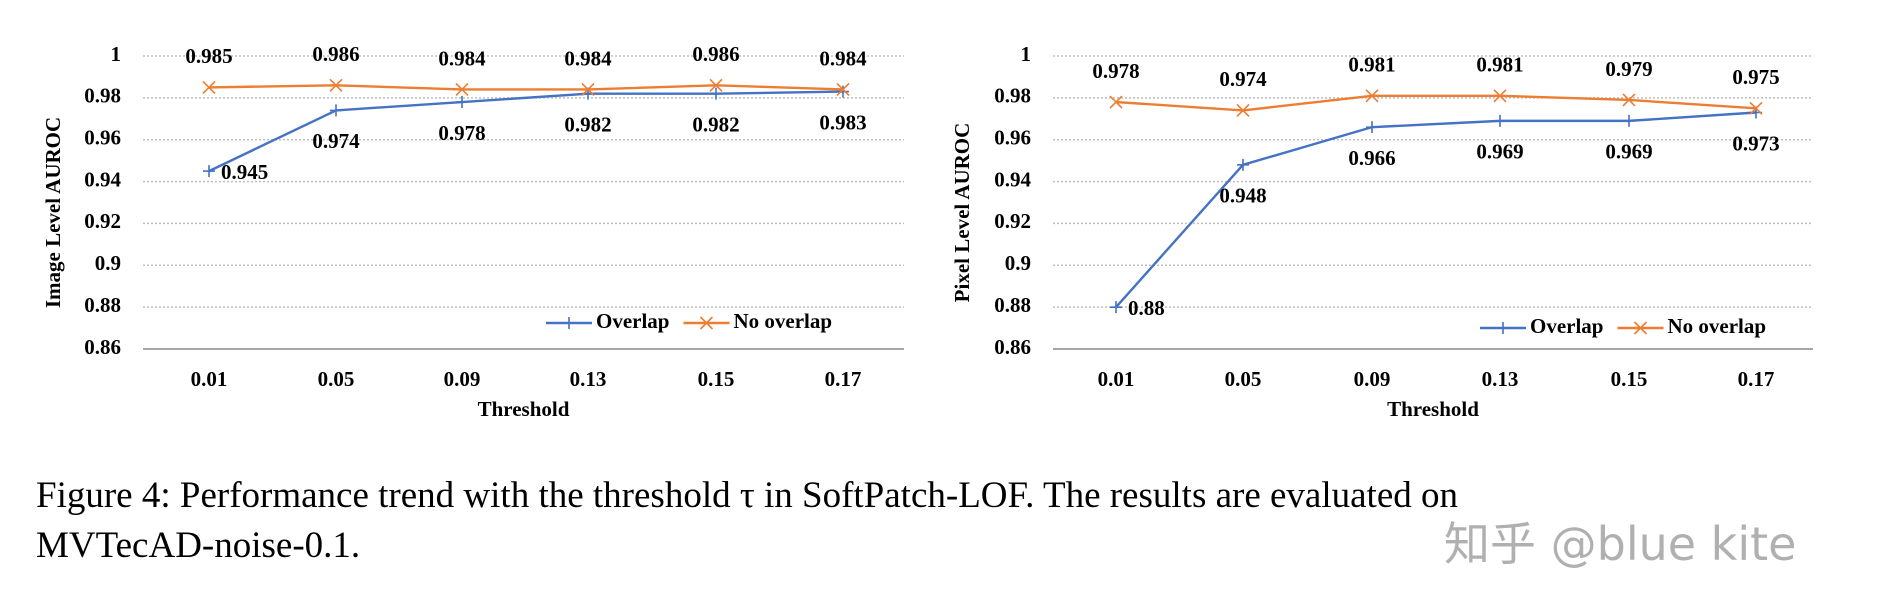 The width and height of the screenshot is (1902, 612). Describe the element at coordinates (1146, 308) in the screenshot. I see `data-label: 0.88` at that location.